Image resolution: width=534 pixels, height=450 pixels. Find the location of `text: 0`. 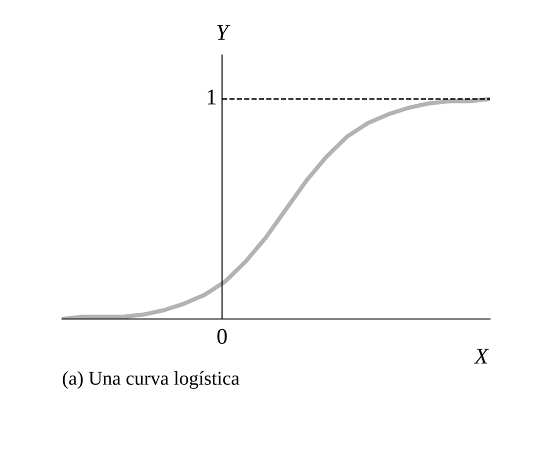

text: 0 is located at coordinates (222, 336).